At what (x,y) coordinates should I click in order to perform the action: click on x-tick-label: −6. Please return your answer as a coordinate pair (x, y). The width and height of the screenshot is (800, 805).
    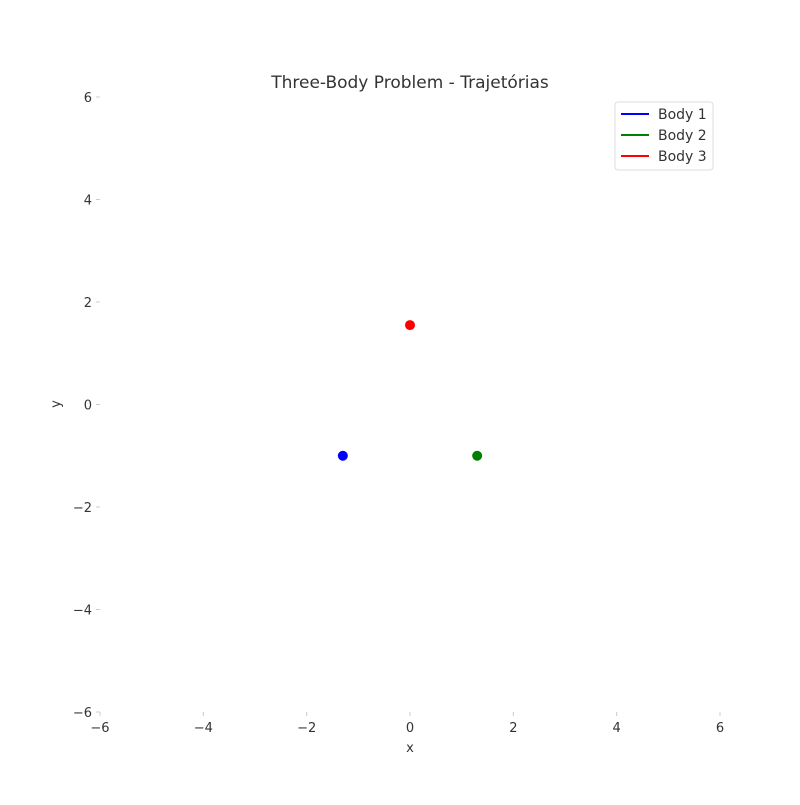
    Looking at the image, I should click on (99, 728).